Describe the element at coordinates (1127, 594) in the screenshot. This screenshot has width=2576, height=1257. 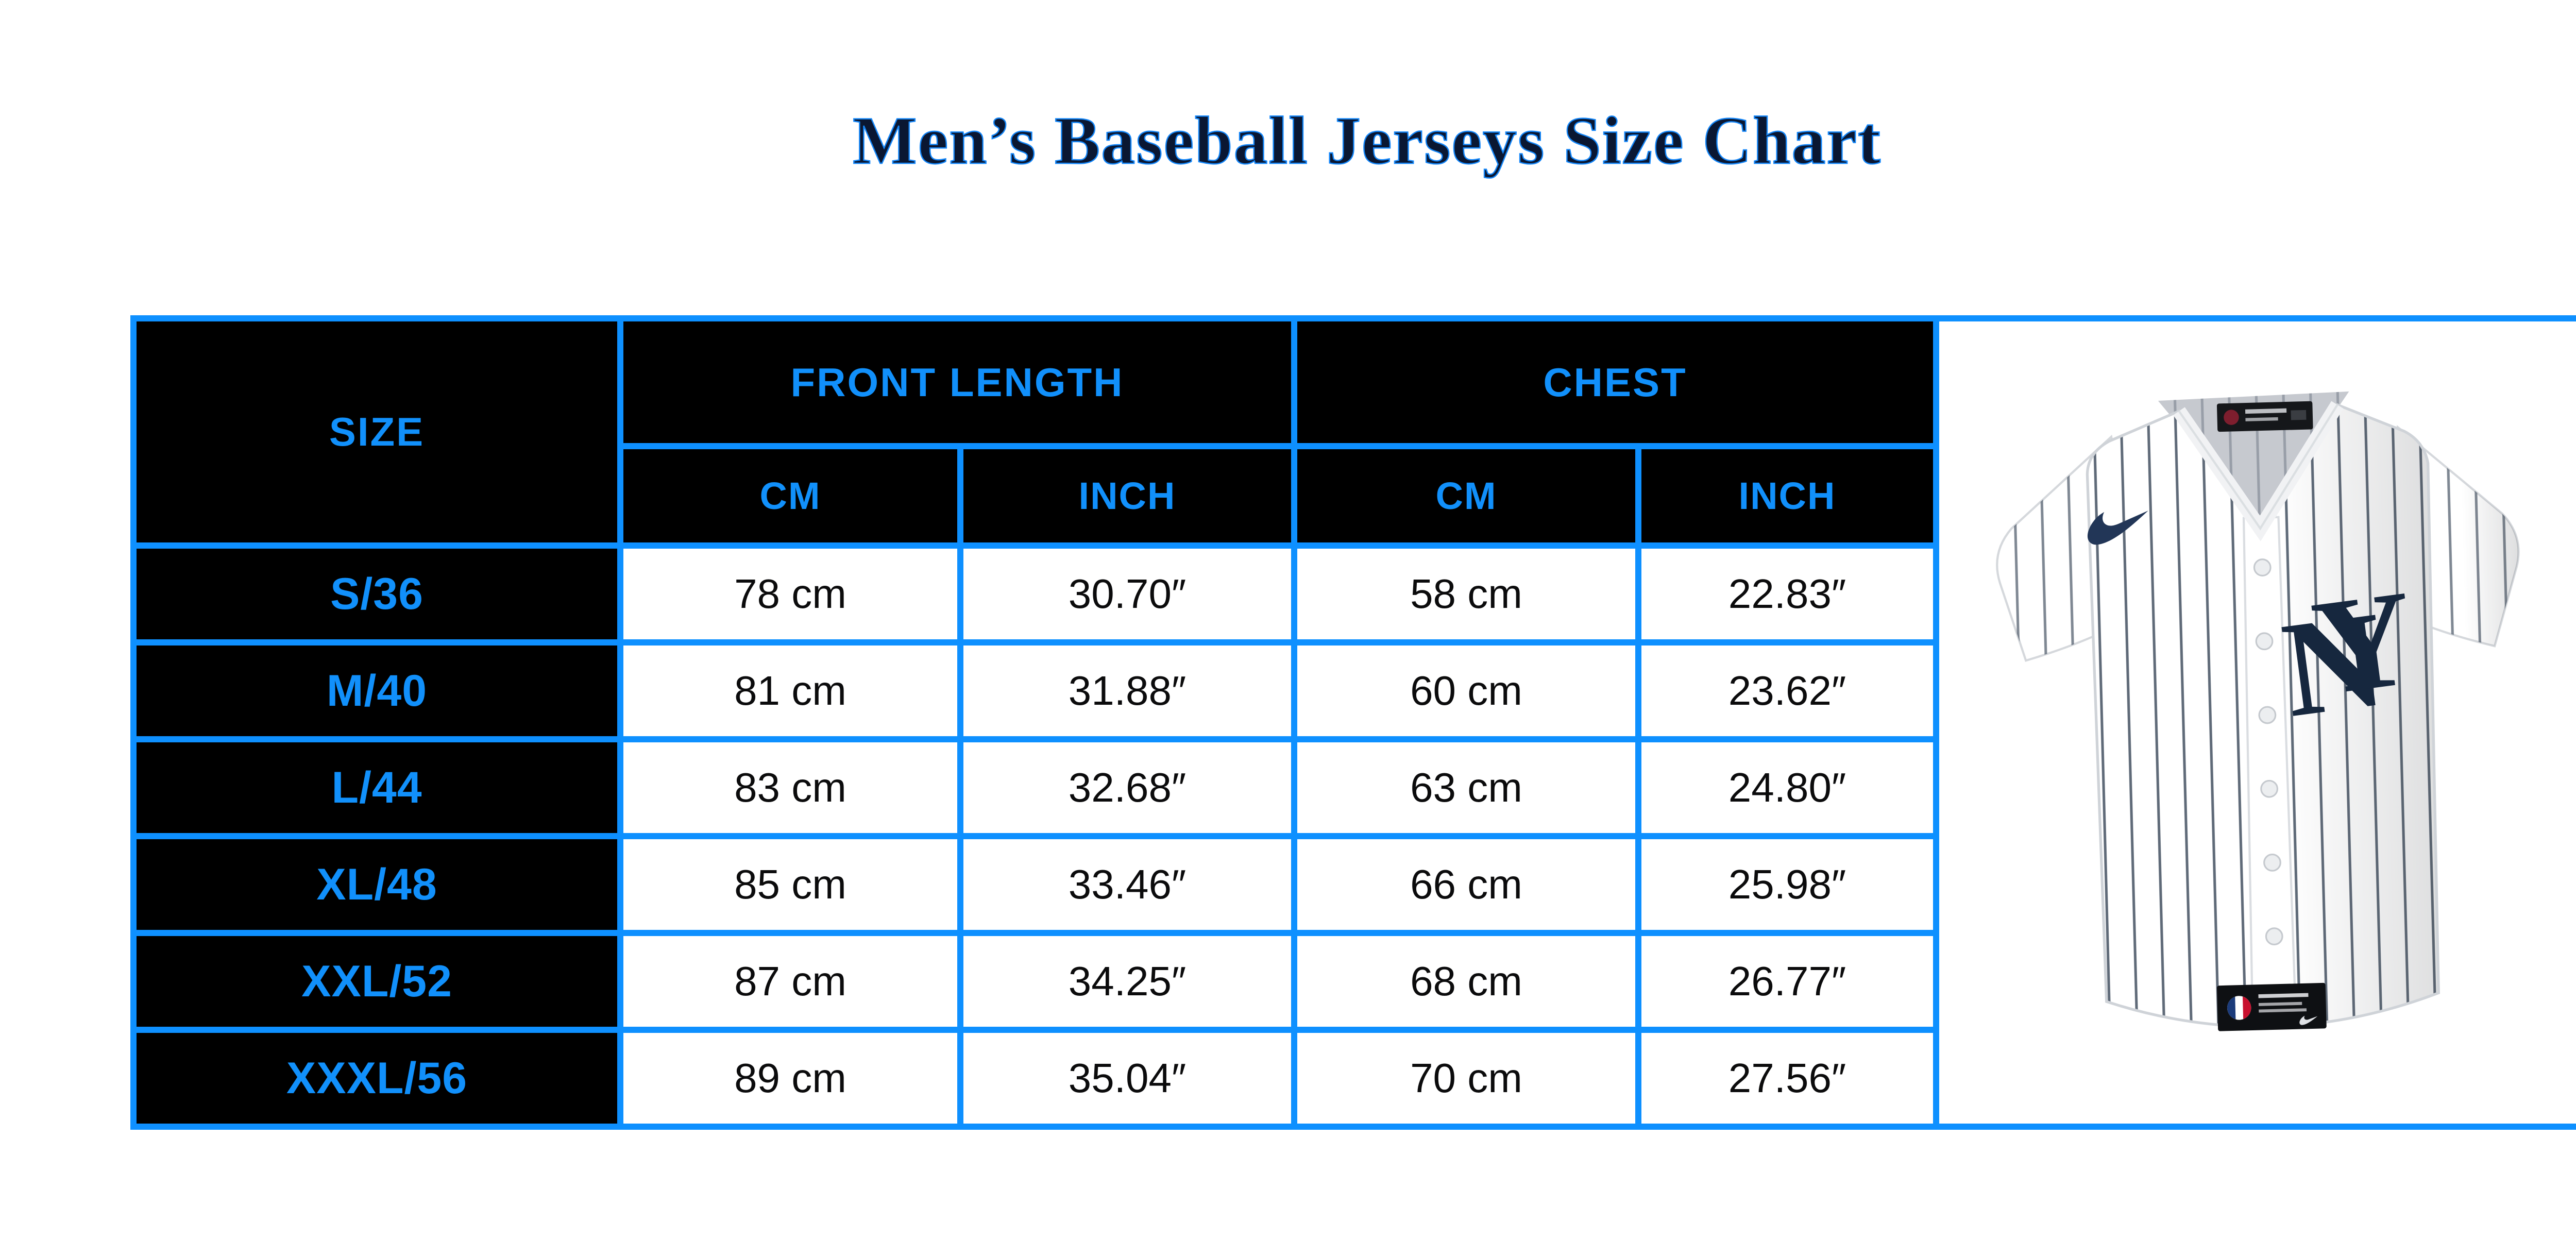
I see `front-length-inch-cell: 30.70″` at that location.